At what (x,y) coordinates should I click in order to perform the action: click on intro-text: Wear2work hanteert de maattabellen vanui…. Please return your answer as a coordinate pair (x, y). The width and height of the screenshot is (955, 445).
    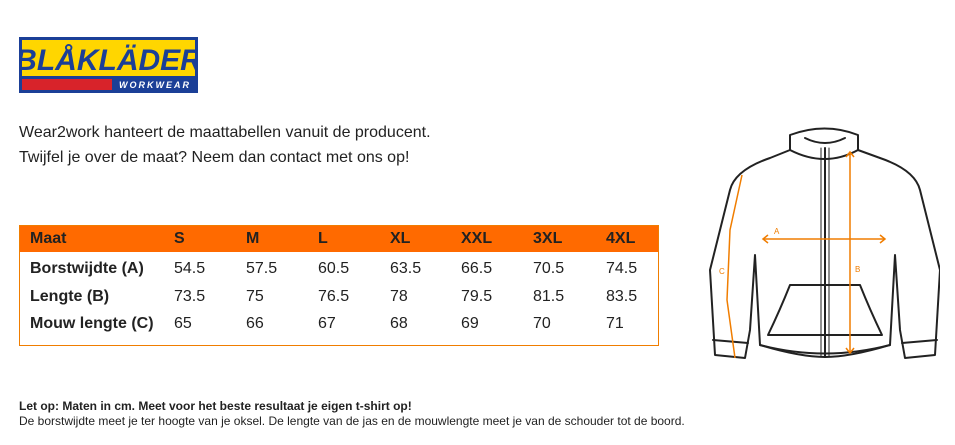
    Looking at the image, I should click on (225, 145).